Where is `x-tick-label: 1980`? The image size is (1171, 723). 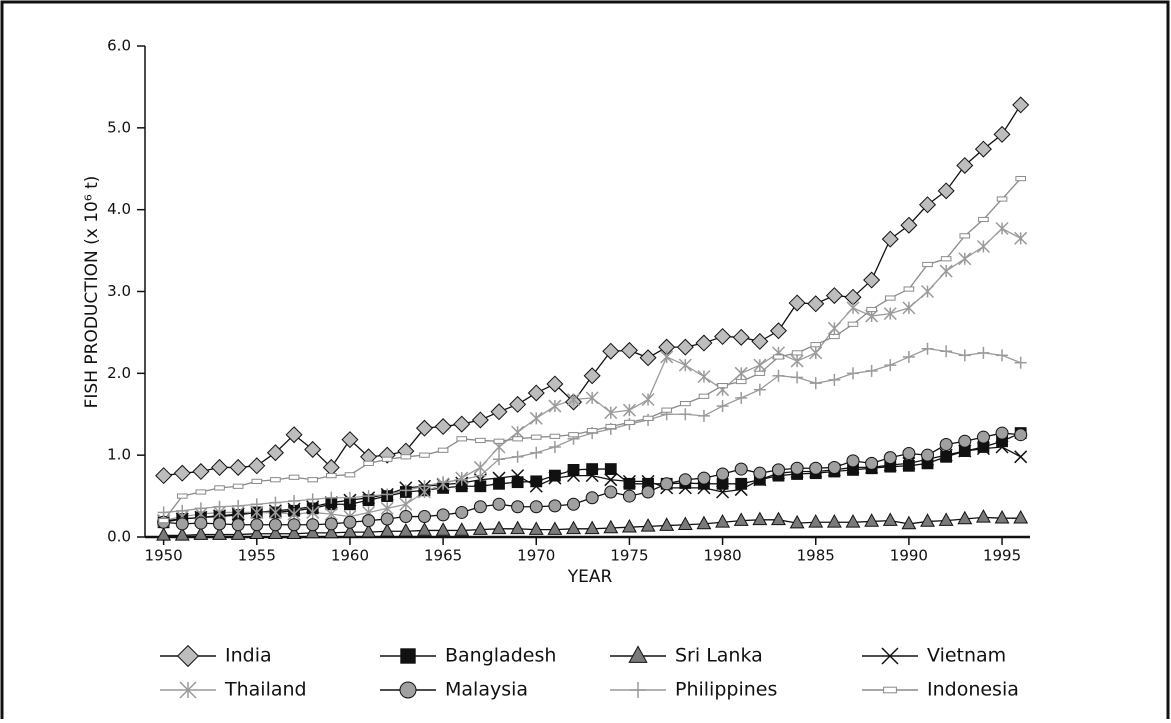 x-tick-label: 1980 is located at coordinates (722, 556).